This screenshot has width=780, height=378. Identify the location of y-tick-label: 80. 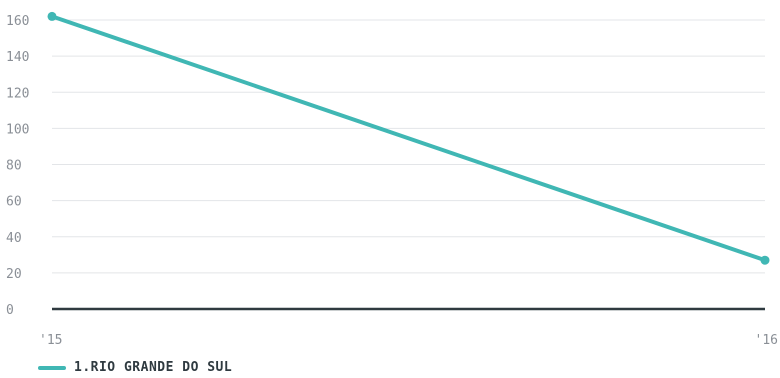
(14, 166).